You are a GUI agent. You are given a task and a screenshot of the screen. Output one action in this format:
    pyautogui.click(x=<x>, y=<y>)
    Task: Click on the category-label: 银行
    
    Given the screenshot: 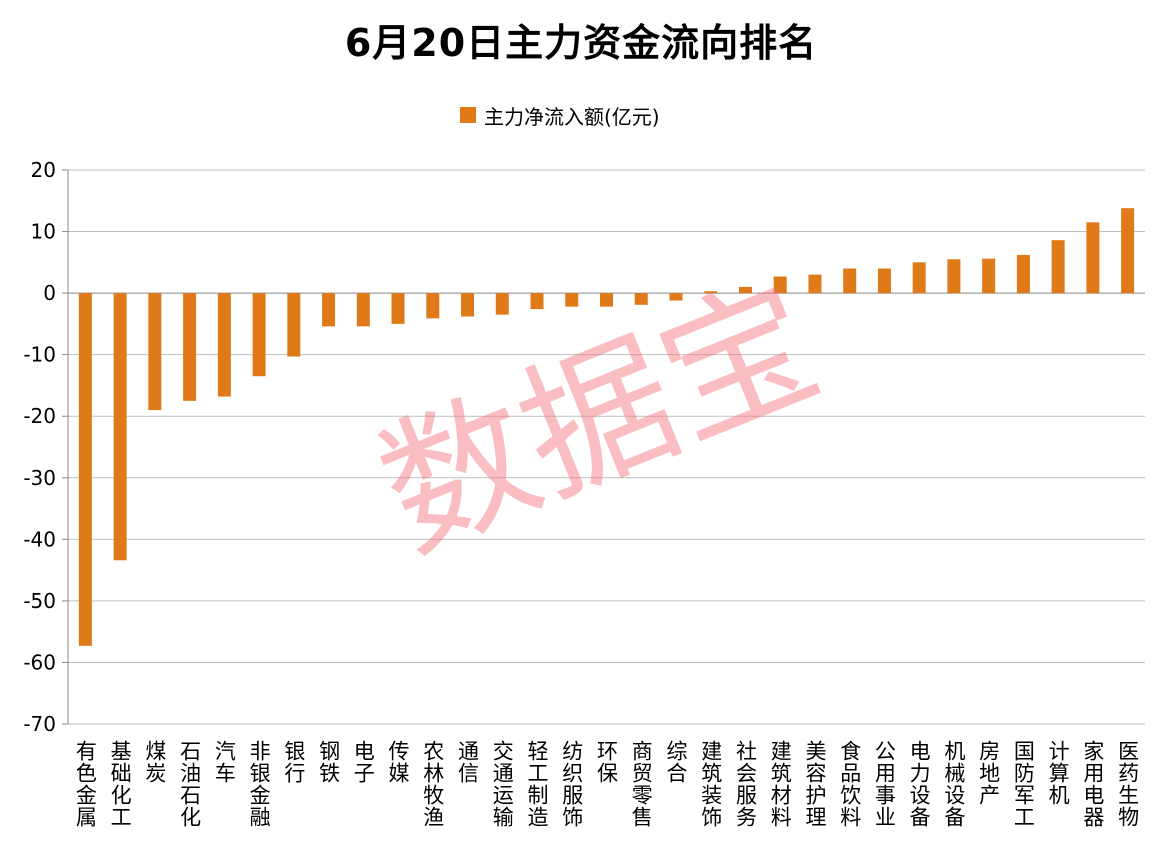 What is the action you would take?
    pyautogui.click(x=294, y=762)
    